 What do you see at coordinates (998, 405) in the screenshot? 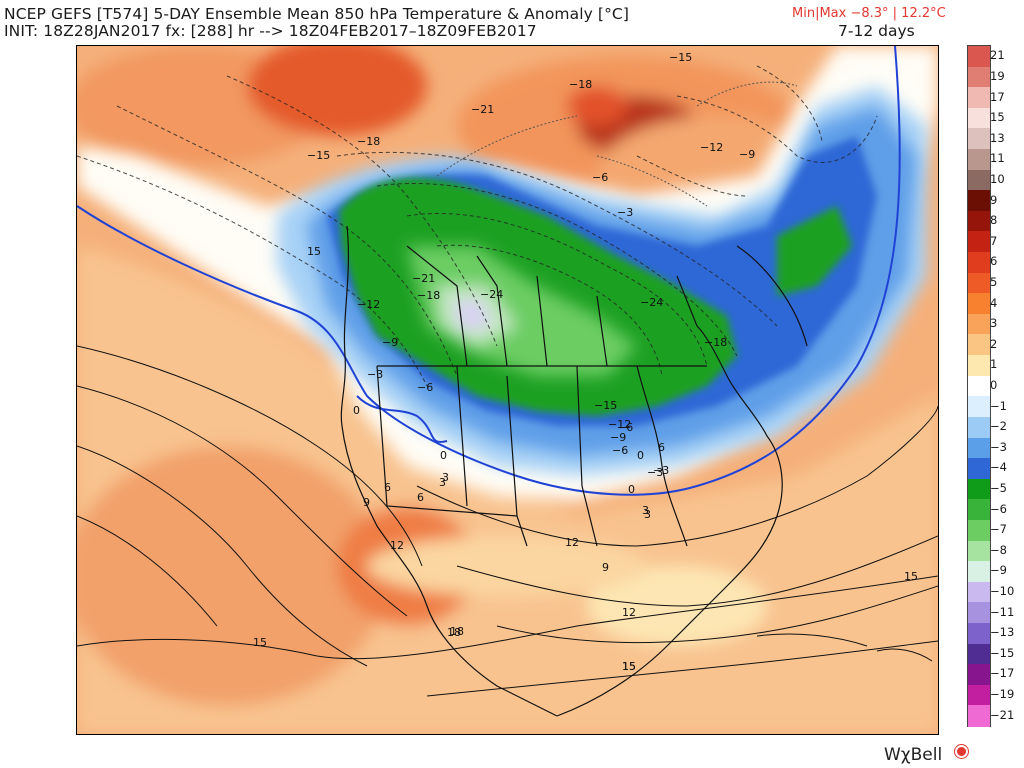
I see `color-scale-label: −1` at bounding box center [998, 405].